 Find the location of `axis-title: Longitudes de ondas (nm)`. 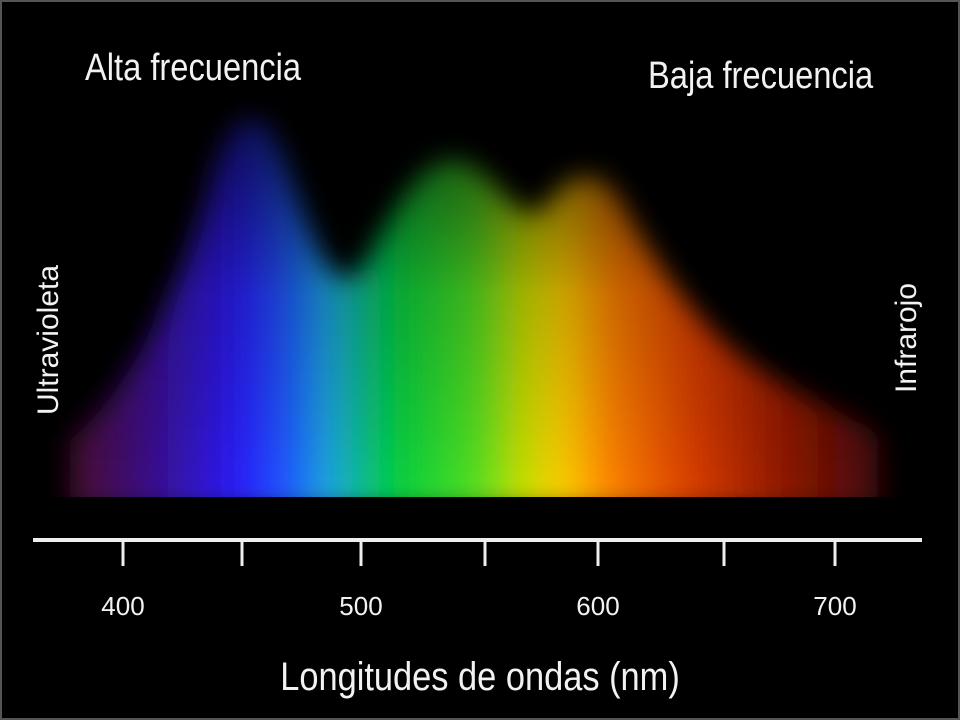

axis-title: Longitudes de ondas (nm) is located at coordinates (480, 676).